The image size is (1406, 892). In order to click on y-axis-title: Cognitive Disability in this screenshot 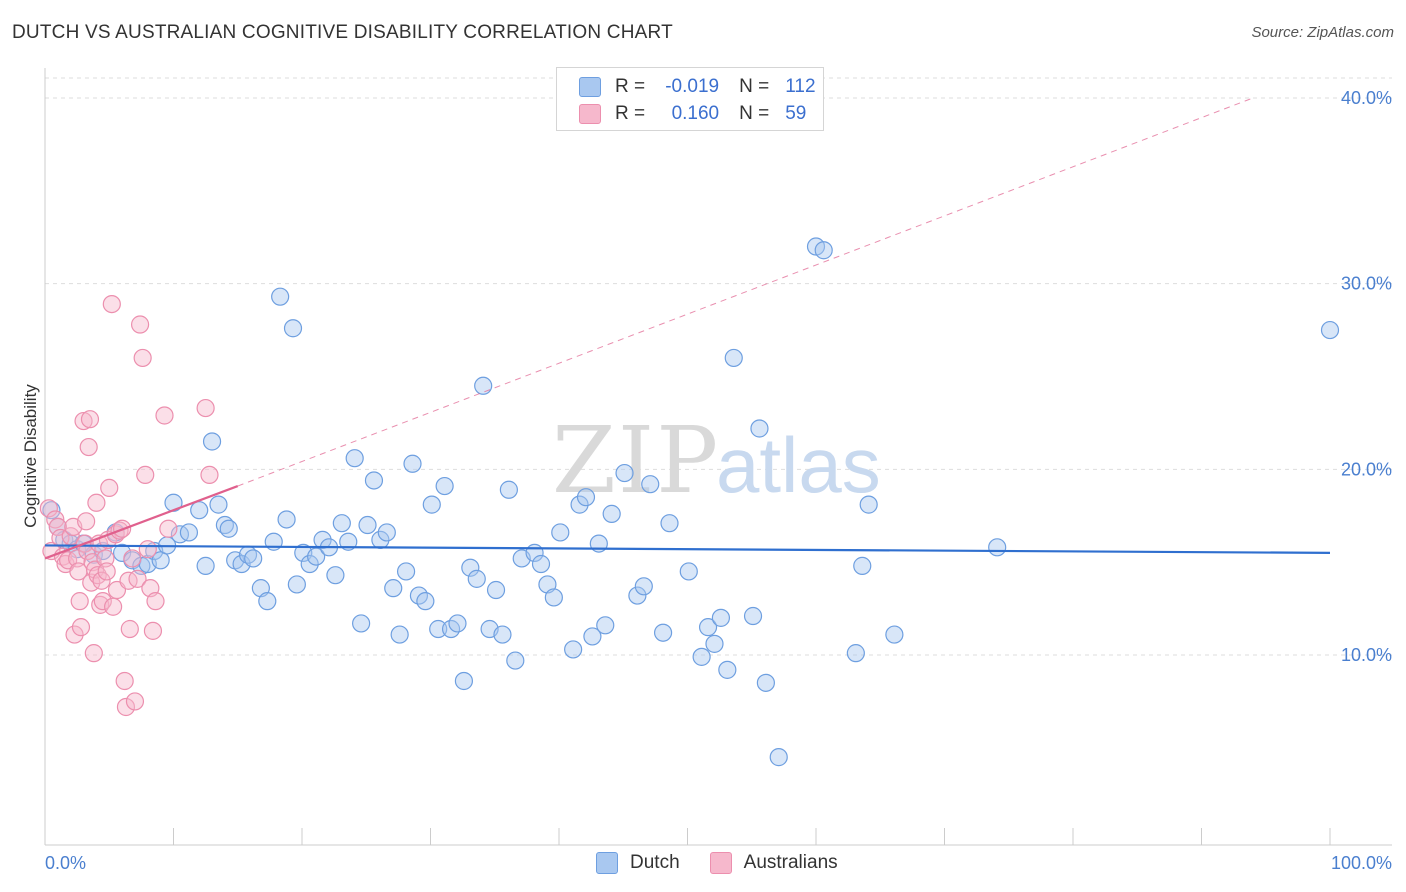, I will do `click(30, 456)`.